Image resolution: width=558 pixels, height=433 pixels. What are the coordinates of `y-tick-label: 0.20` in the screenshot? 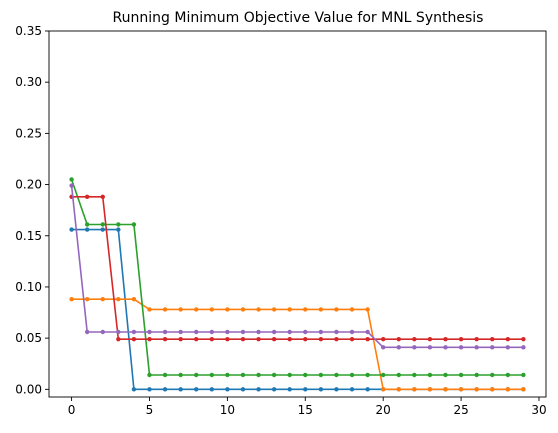 It's located at (28, 185).